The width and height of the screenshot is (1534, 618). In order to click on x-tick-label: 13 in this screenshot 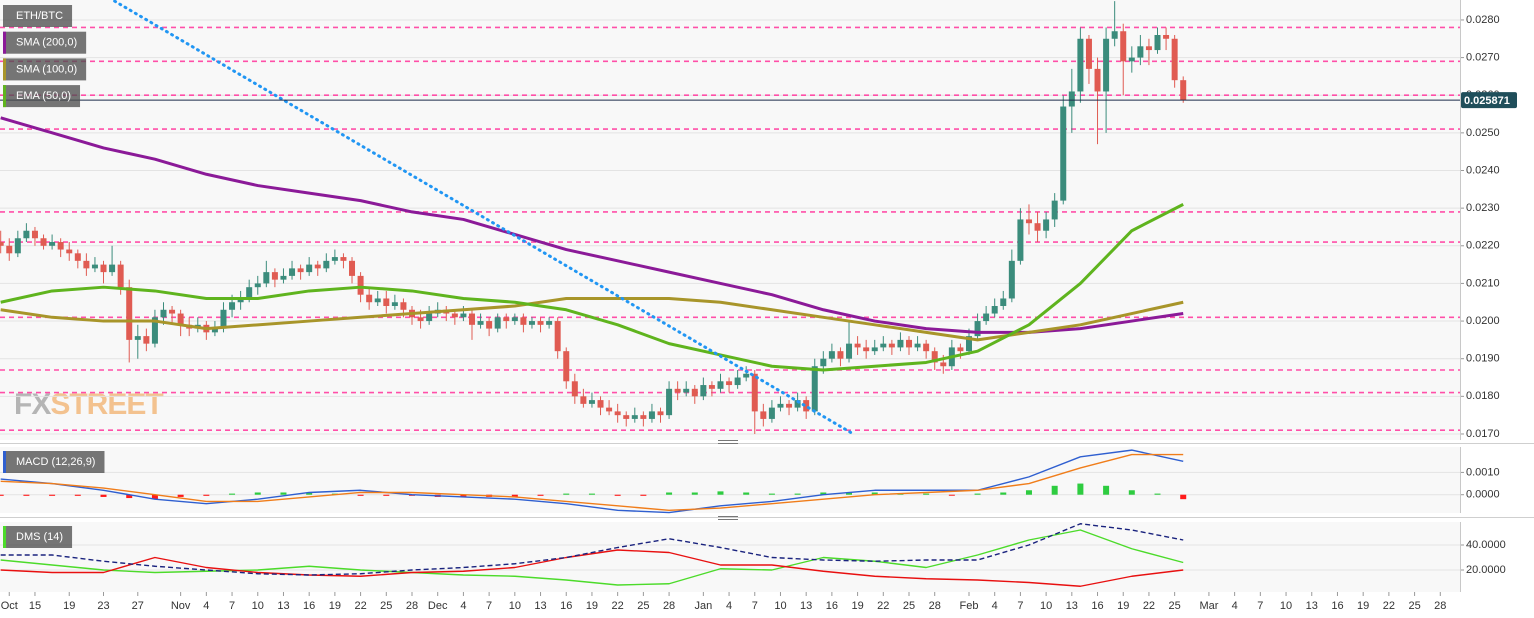, I will do `click(1312, 606)`.